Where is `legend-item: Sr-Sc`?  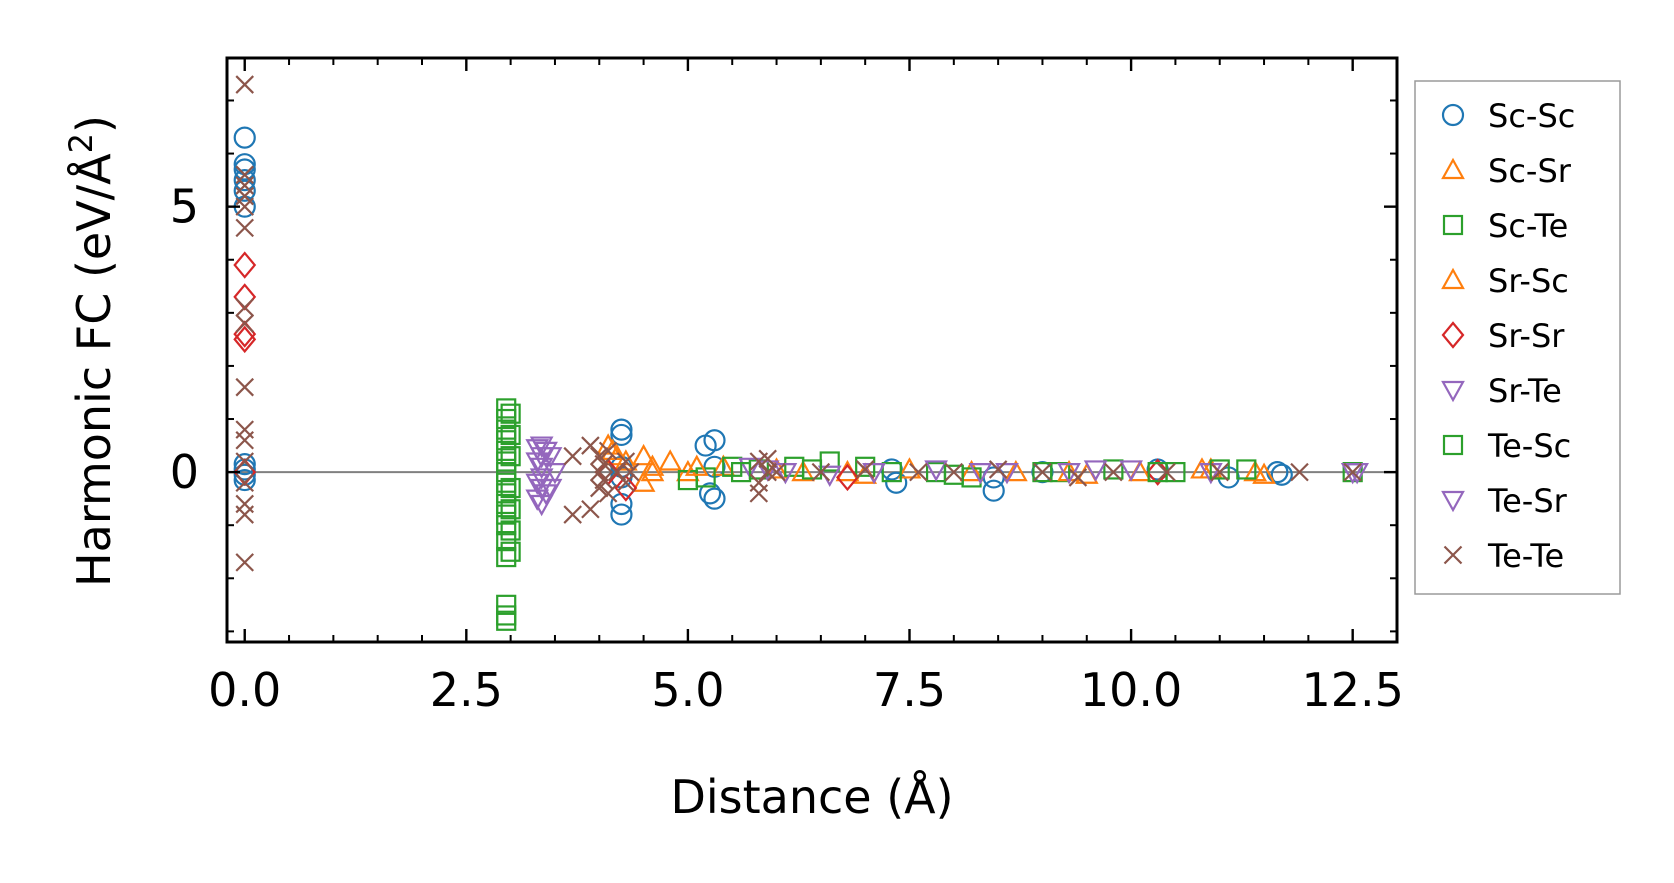 legend-item: Sr-Sc is located at coordinates (1505, 281).